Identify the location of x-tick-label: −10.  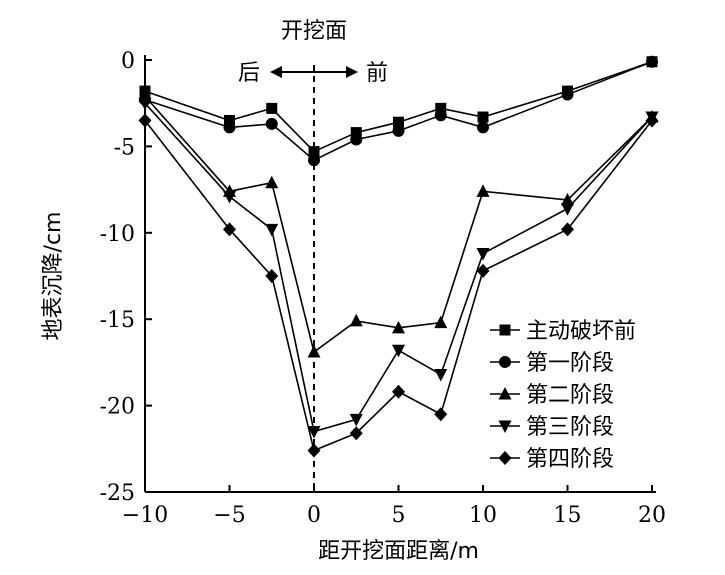
(145, 515).